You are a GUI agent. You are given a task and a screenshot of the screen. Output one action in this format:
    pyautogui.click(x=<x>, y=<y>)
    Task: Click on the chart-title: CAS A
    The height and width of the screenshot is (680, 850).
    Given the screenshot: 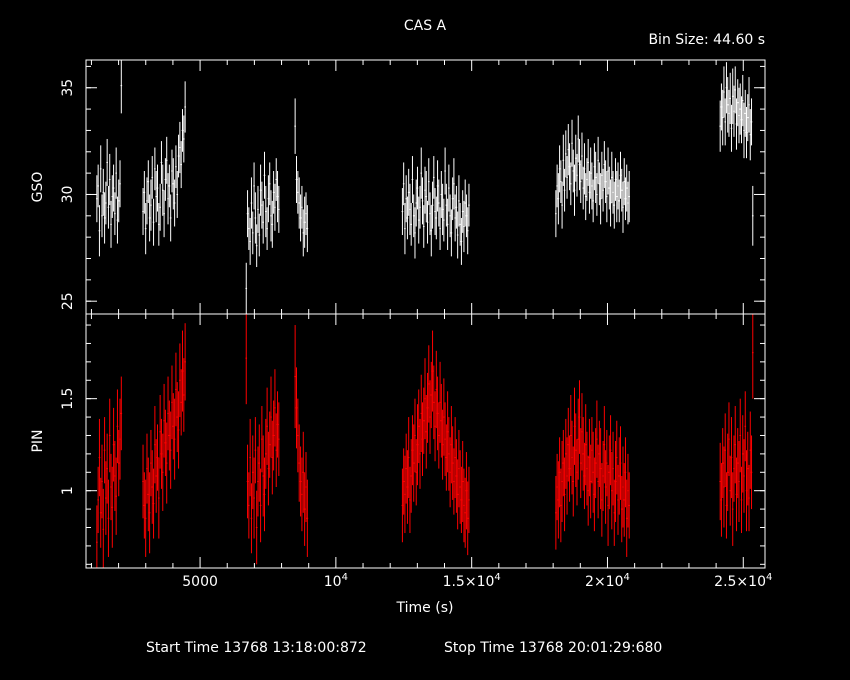 What is the action you would take?
    pyautogui.click(x=425, y=26)
    